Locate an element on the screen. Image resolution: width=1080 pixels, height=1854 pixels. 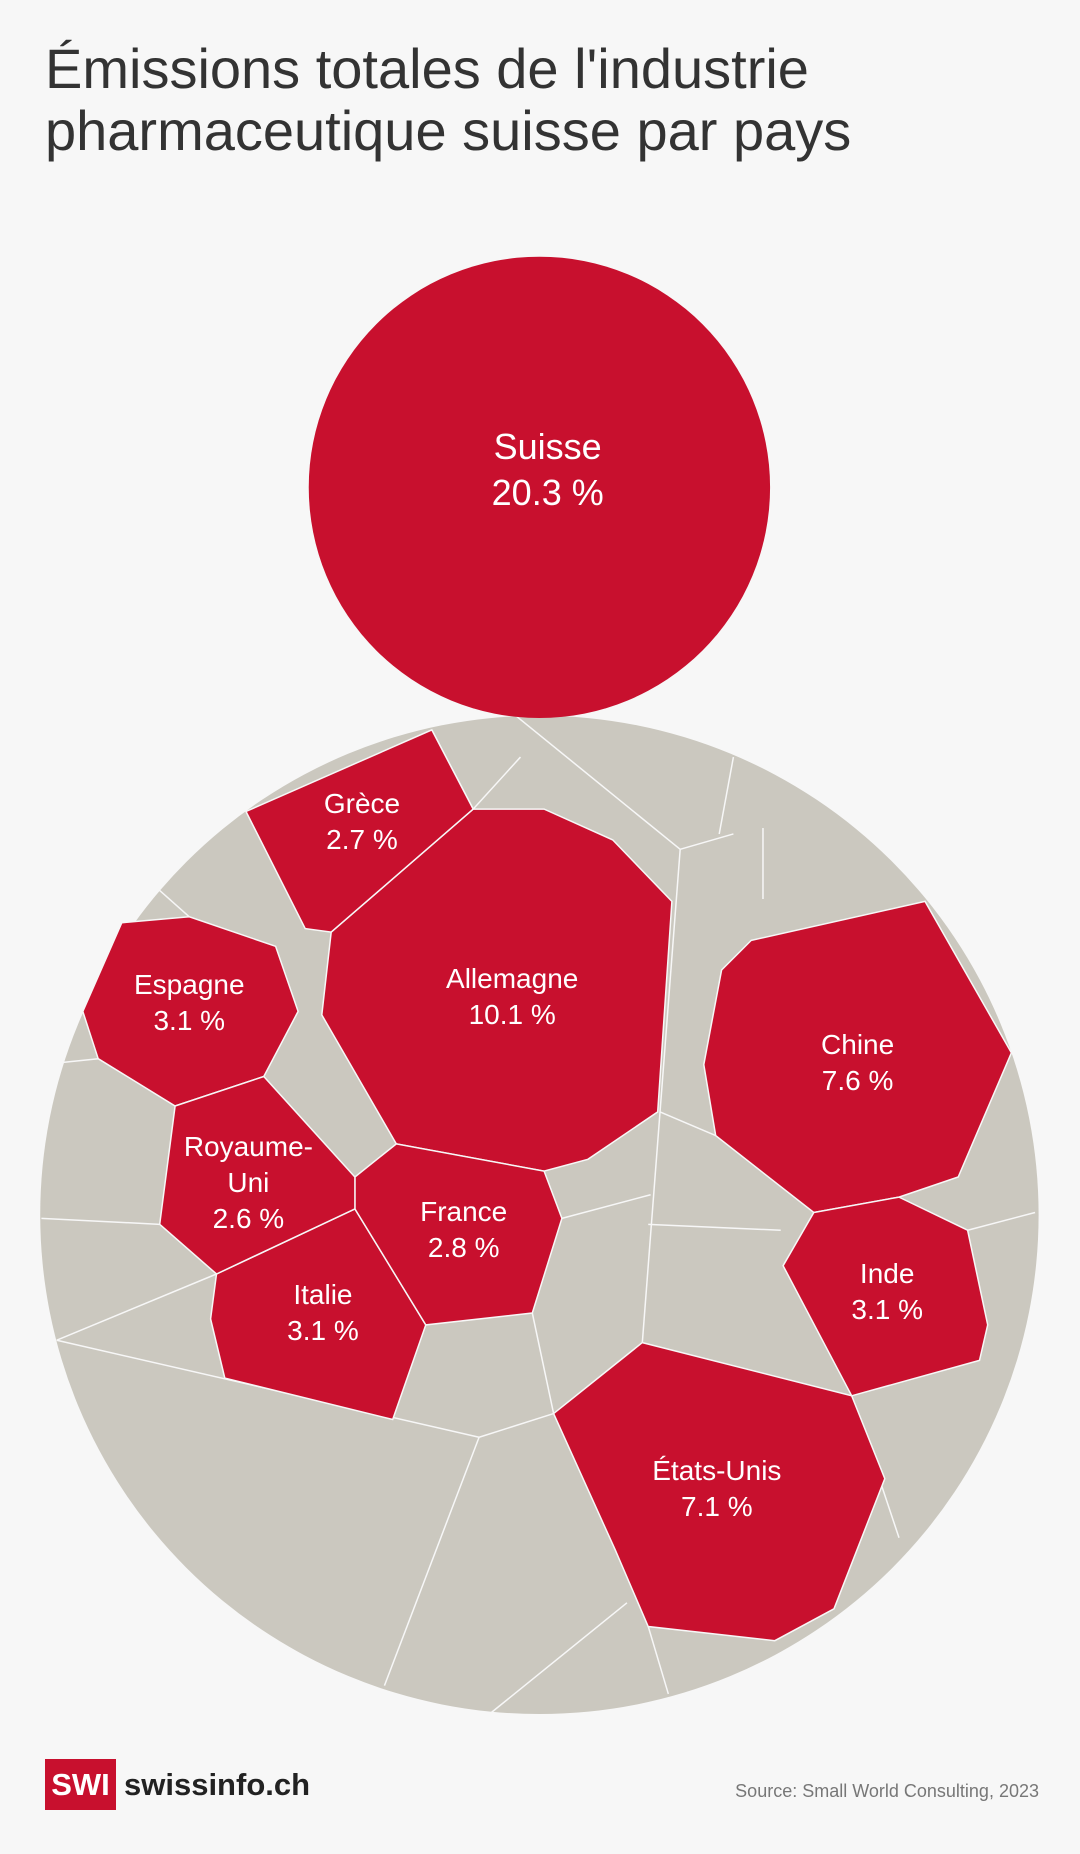
category-label: Grèce is located at coordinates (362, 804).